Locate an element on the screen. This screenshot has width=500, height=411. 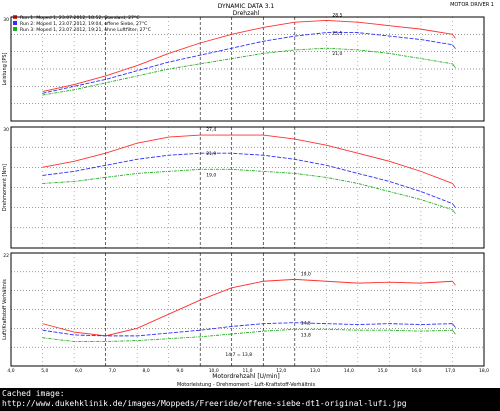
peak-annotation: 14,7 = 13,8 is located at coordinates (238, 355).